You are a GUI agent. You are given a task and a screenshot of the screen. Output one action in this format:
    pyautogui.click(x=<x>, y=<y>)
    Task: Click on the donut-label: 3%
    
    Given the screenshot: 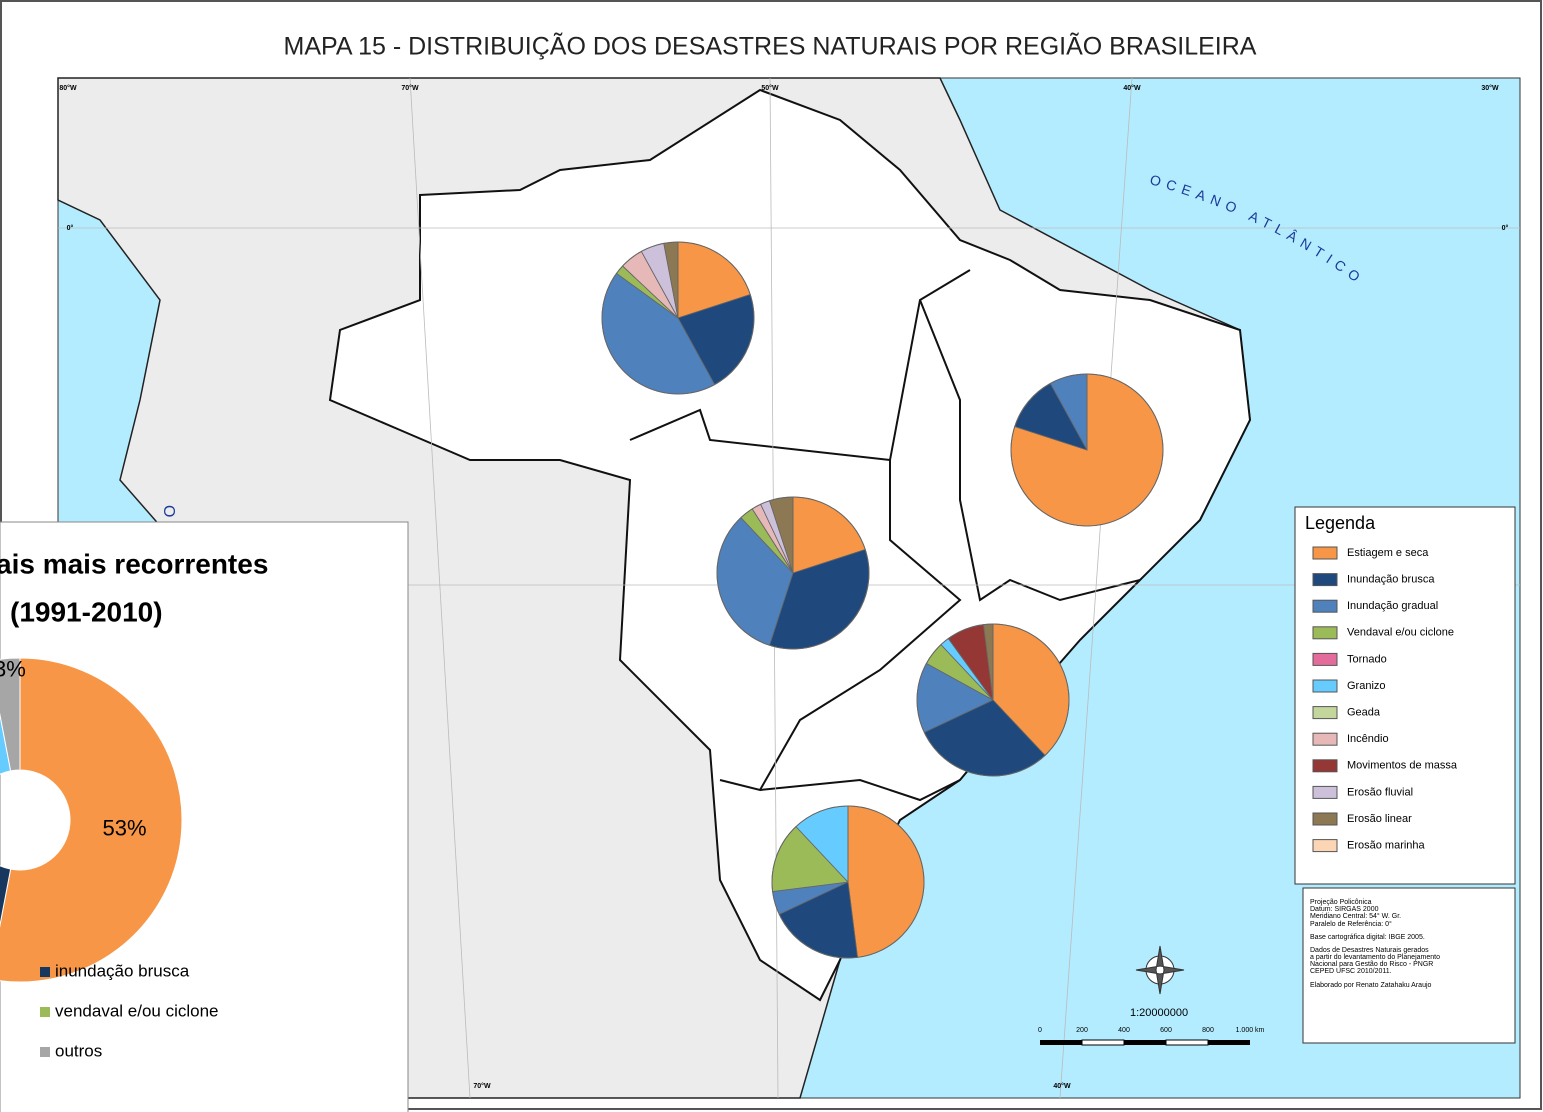 What is the action you would take?
    pyautogui.click(x=13, y=668)
    